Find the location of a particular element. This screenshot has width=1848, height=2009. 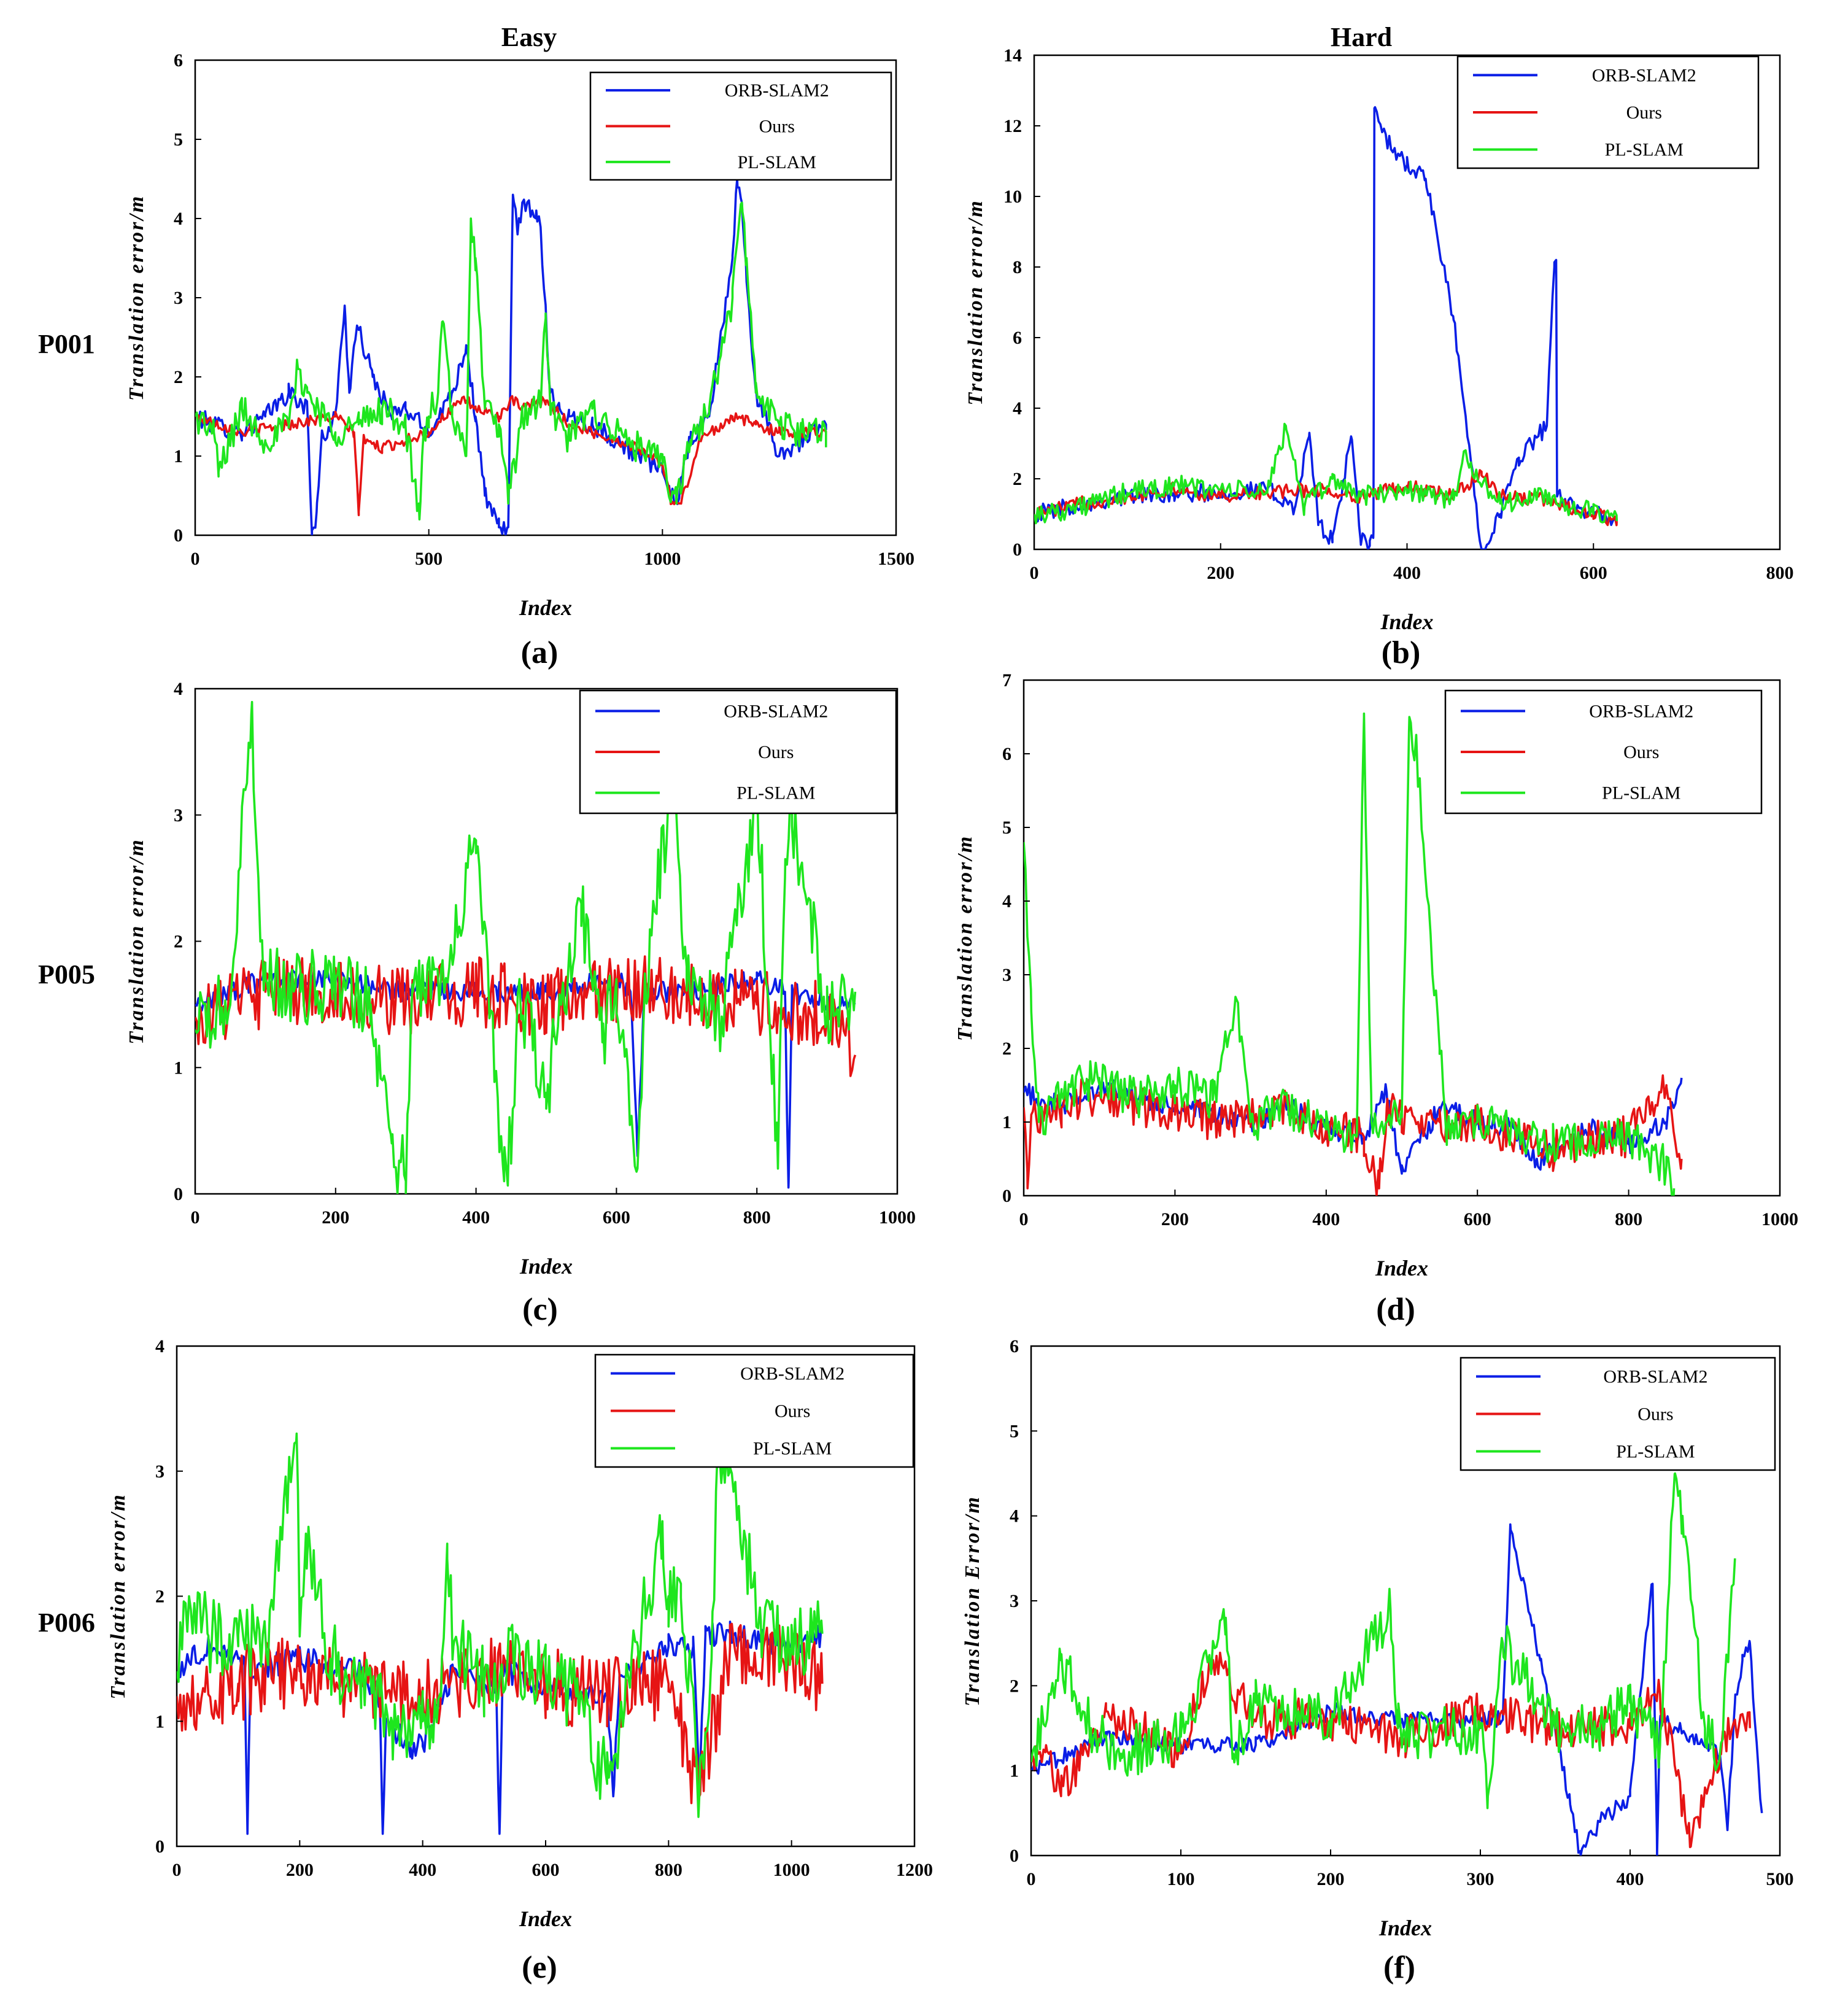

series-line-b-orb-slam2 is located at coordinates (1326, 328).